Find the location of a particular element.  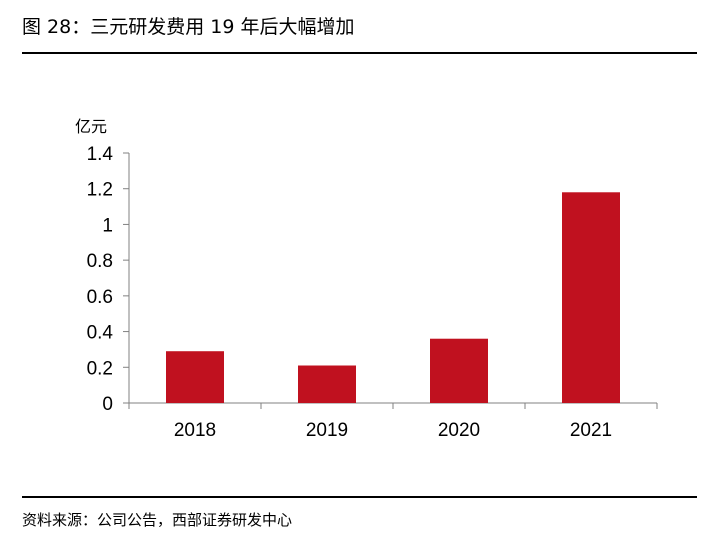

y-tick-label: 0.4 is located at coordinates (100, 333).